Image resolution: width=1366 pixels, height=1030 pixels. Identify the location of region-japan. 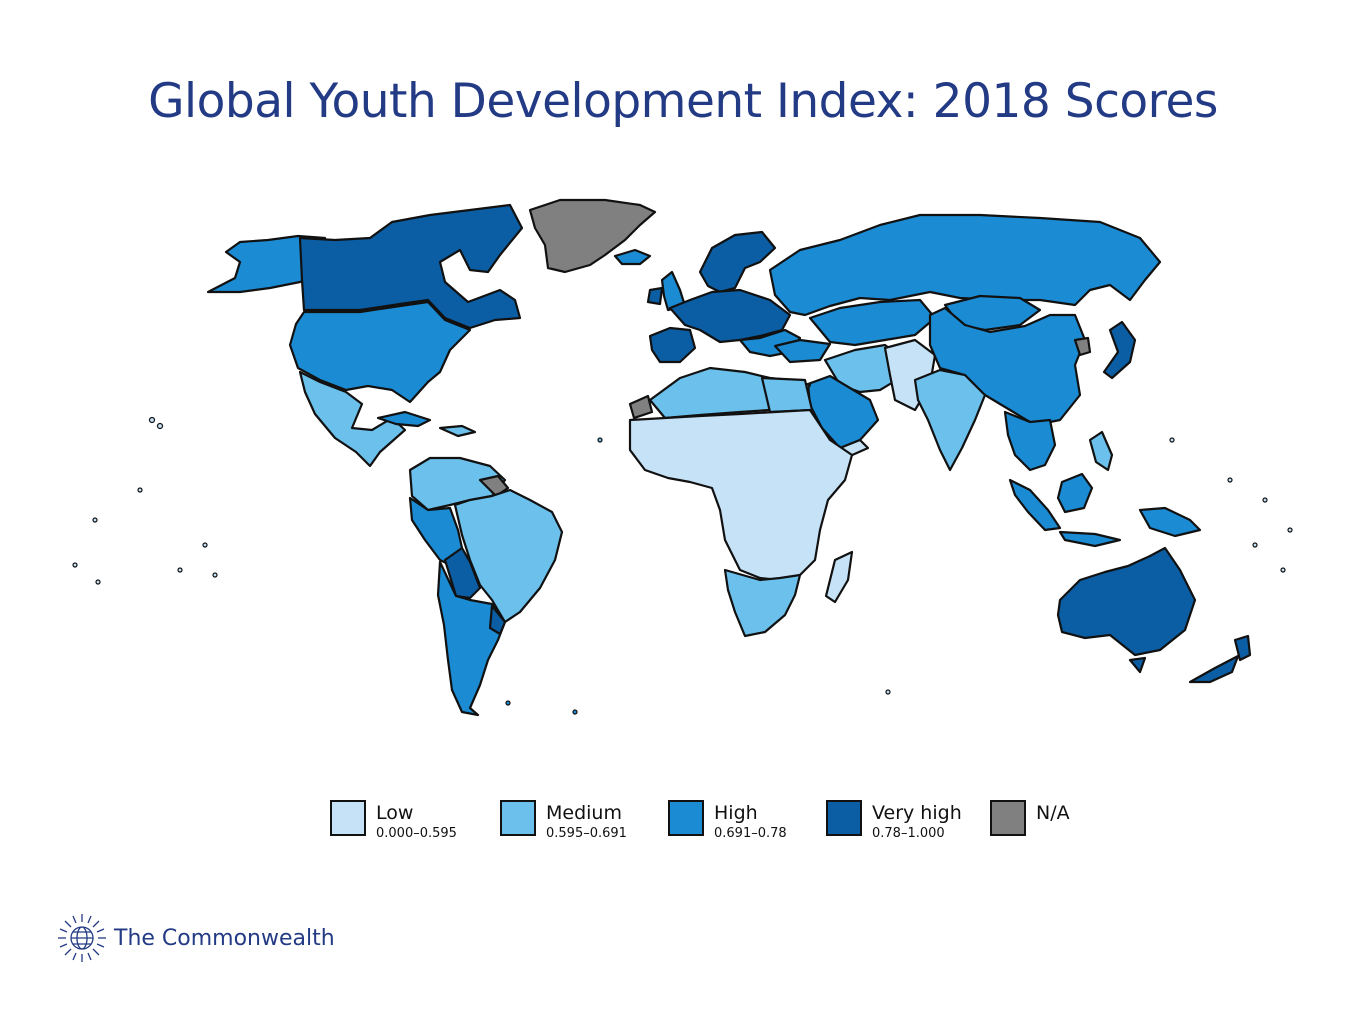
(1119, 350).